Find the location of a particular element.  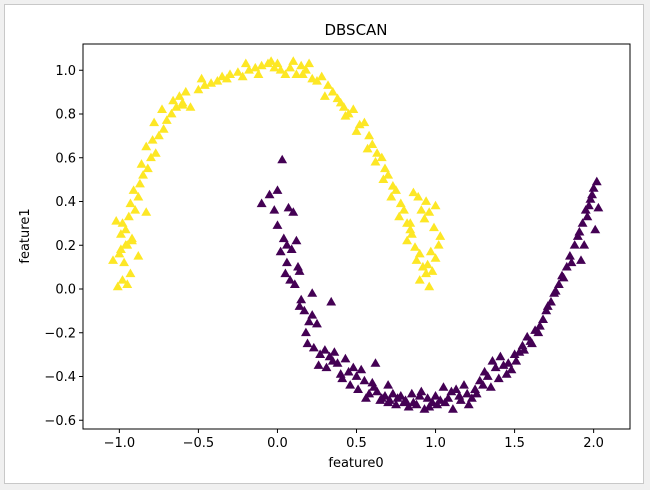

y-tick-label: 0.4 is located at coordinates (65, 202).